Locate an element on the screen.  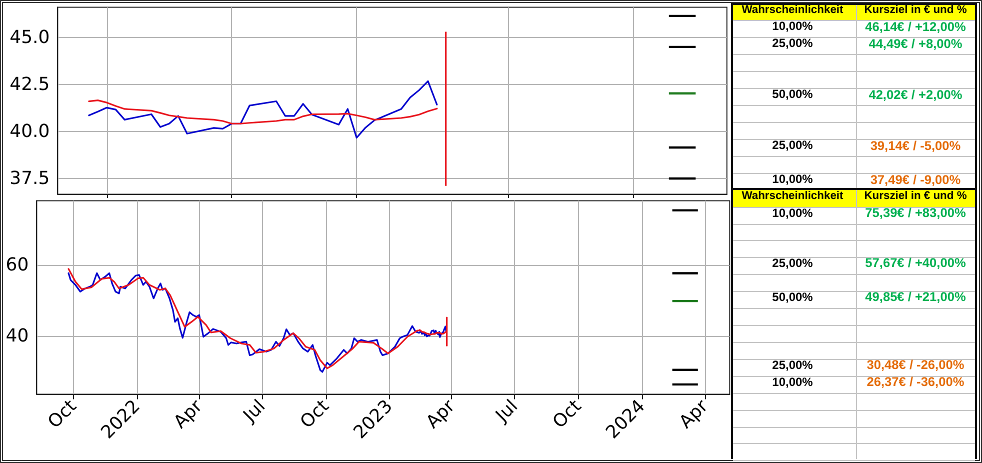
y-tick-label: 45.0 is located at coordinates (30, 37).